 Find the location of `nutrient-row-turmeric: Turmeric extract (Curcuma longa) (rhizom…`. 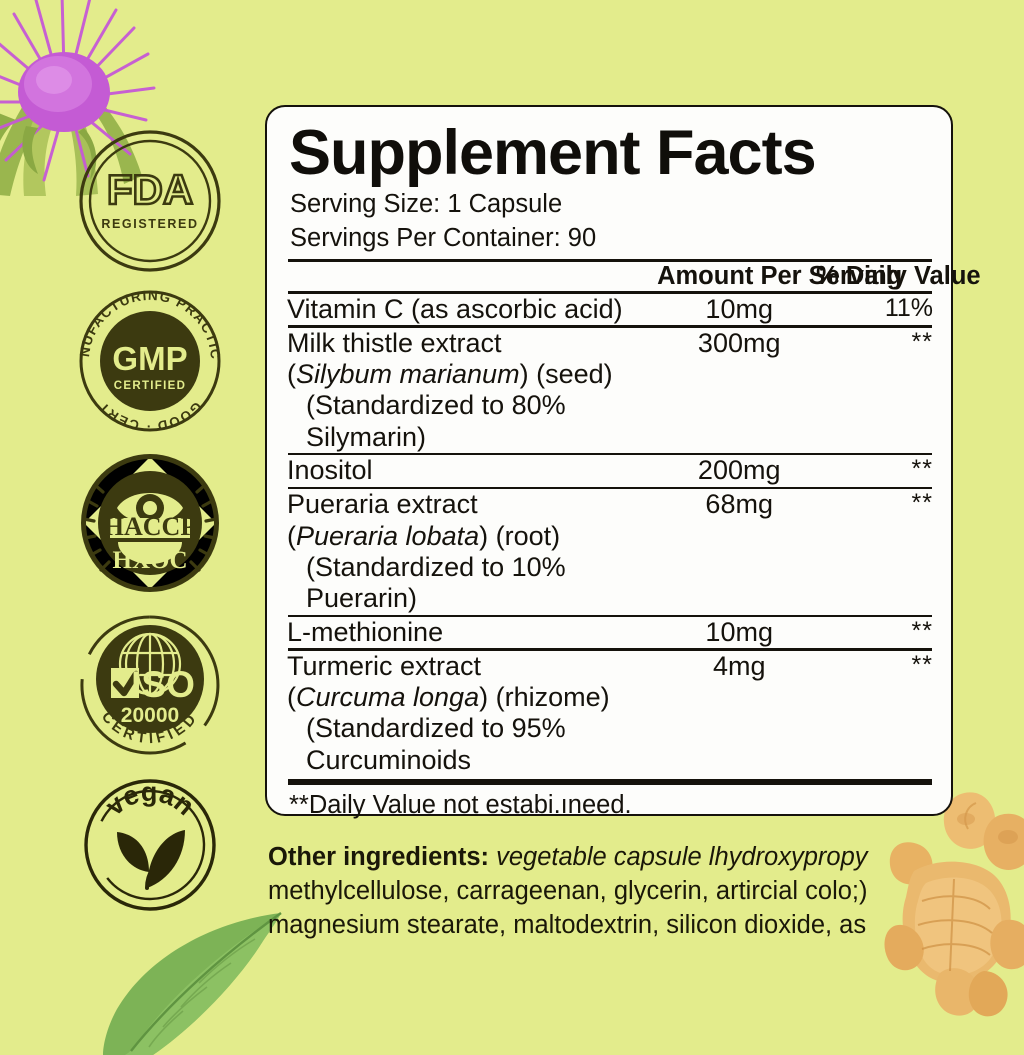

nutrient-row-turmeric: Turmeric extract (Curcuma longa) (rhizom… is located at coordinates (610, 713).